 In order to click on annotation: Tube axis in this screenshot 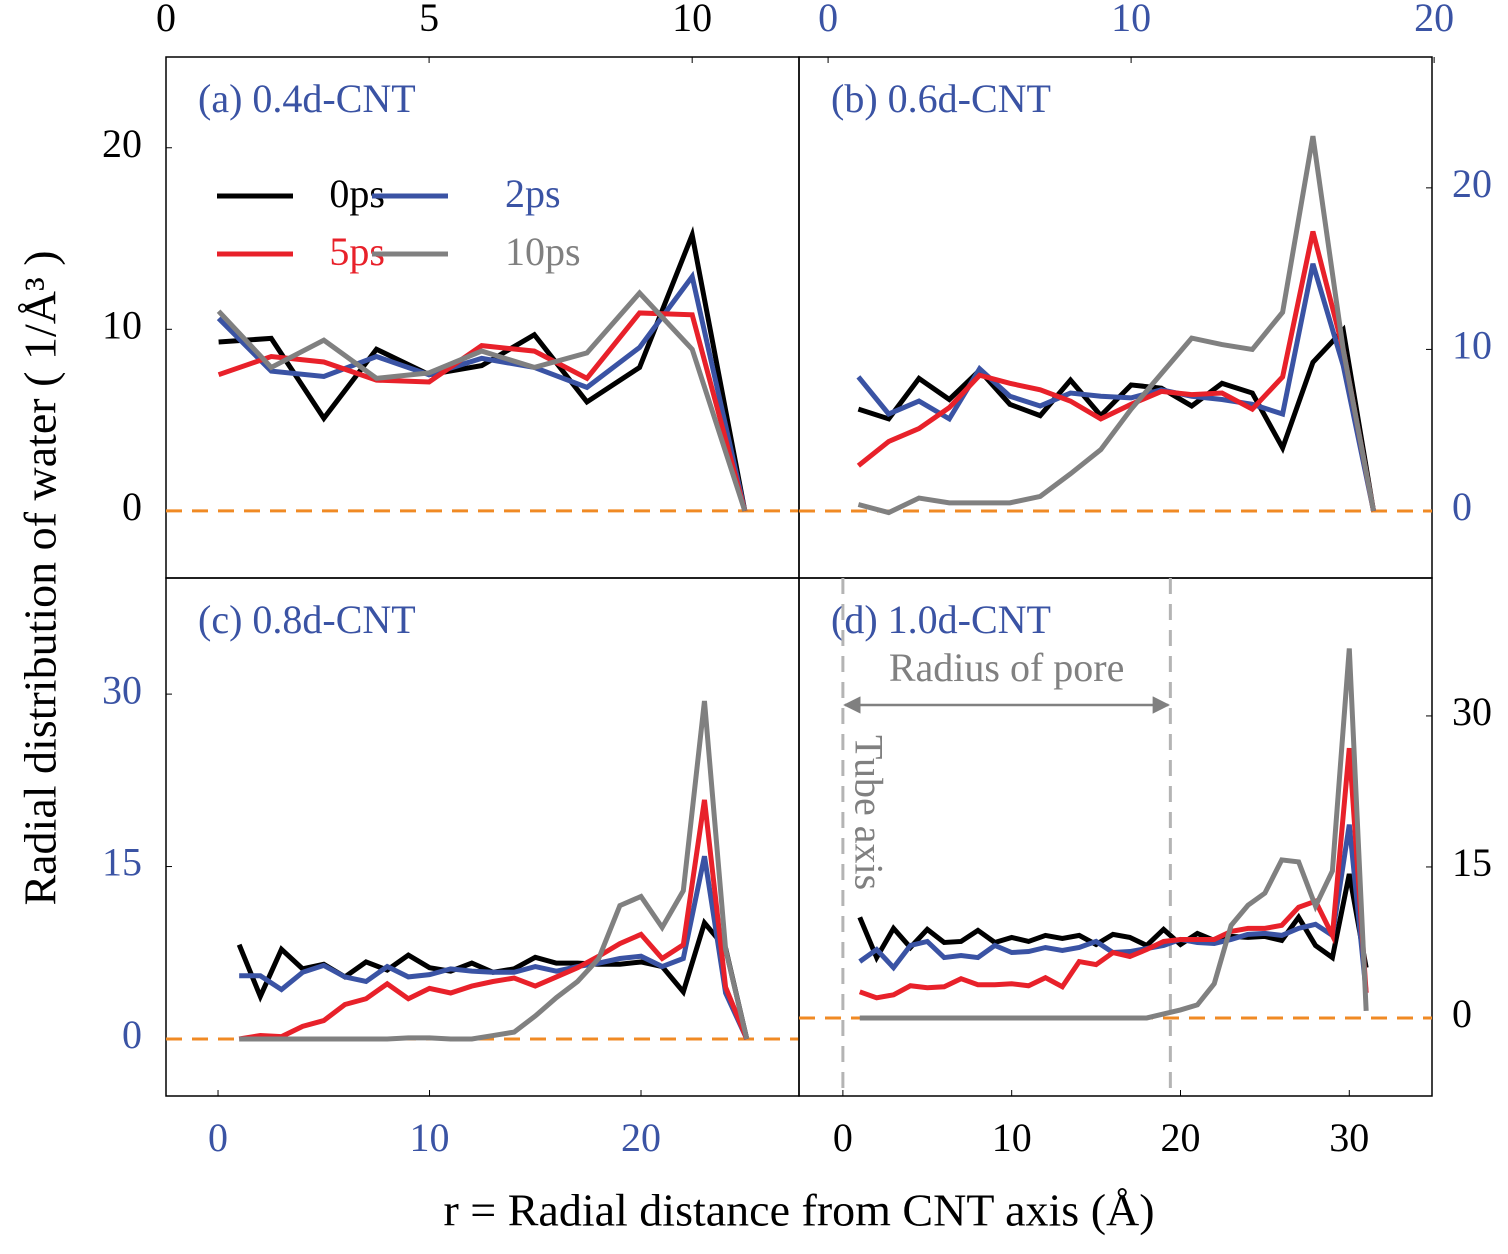, I will do `click(869, 812)`.